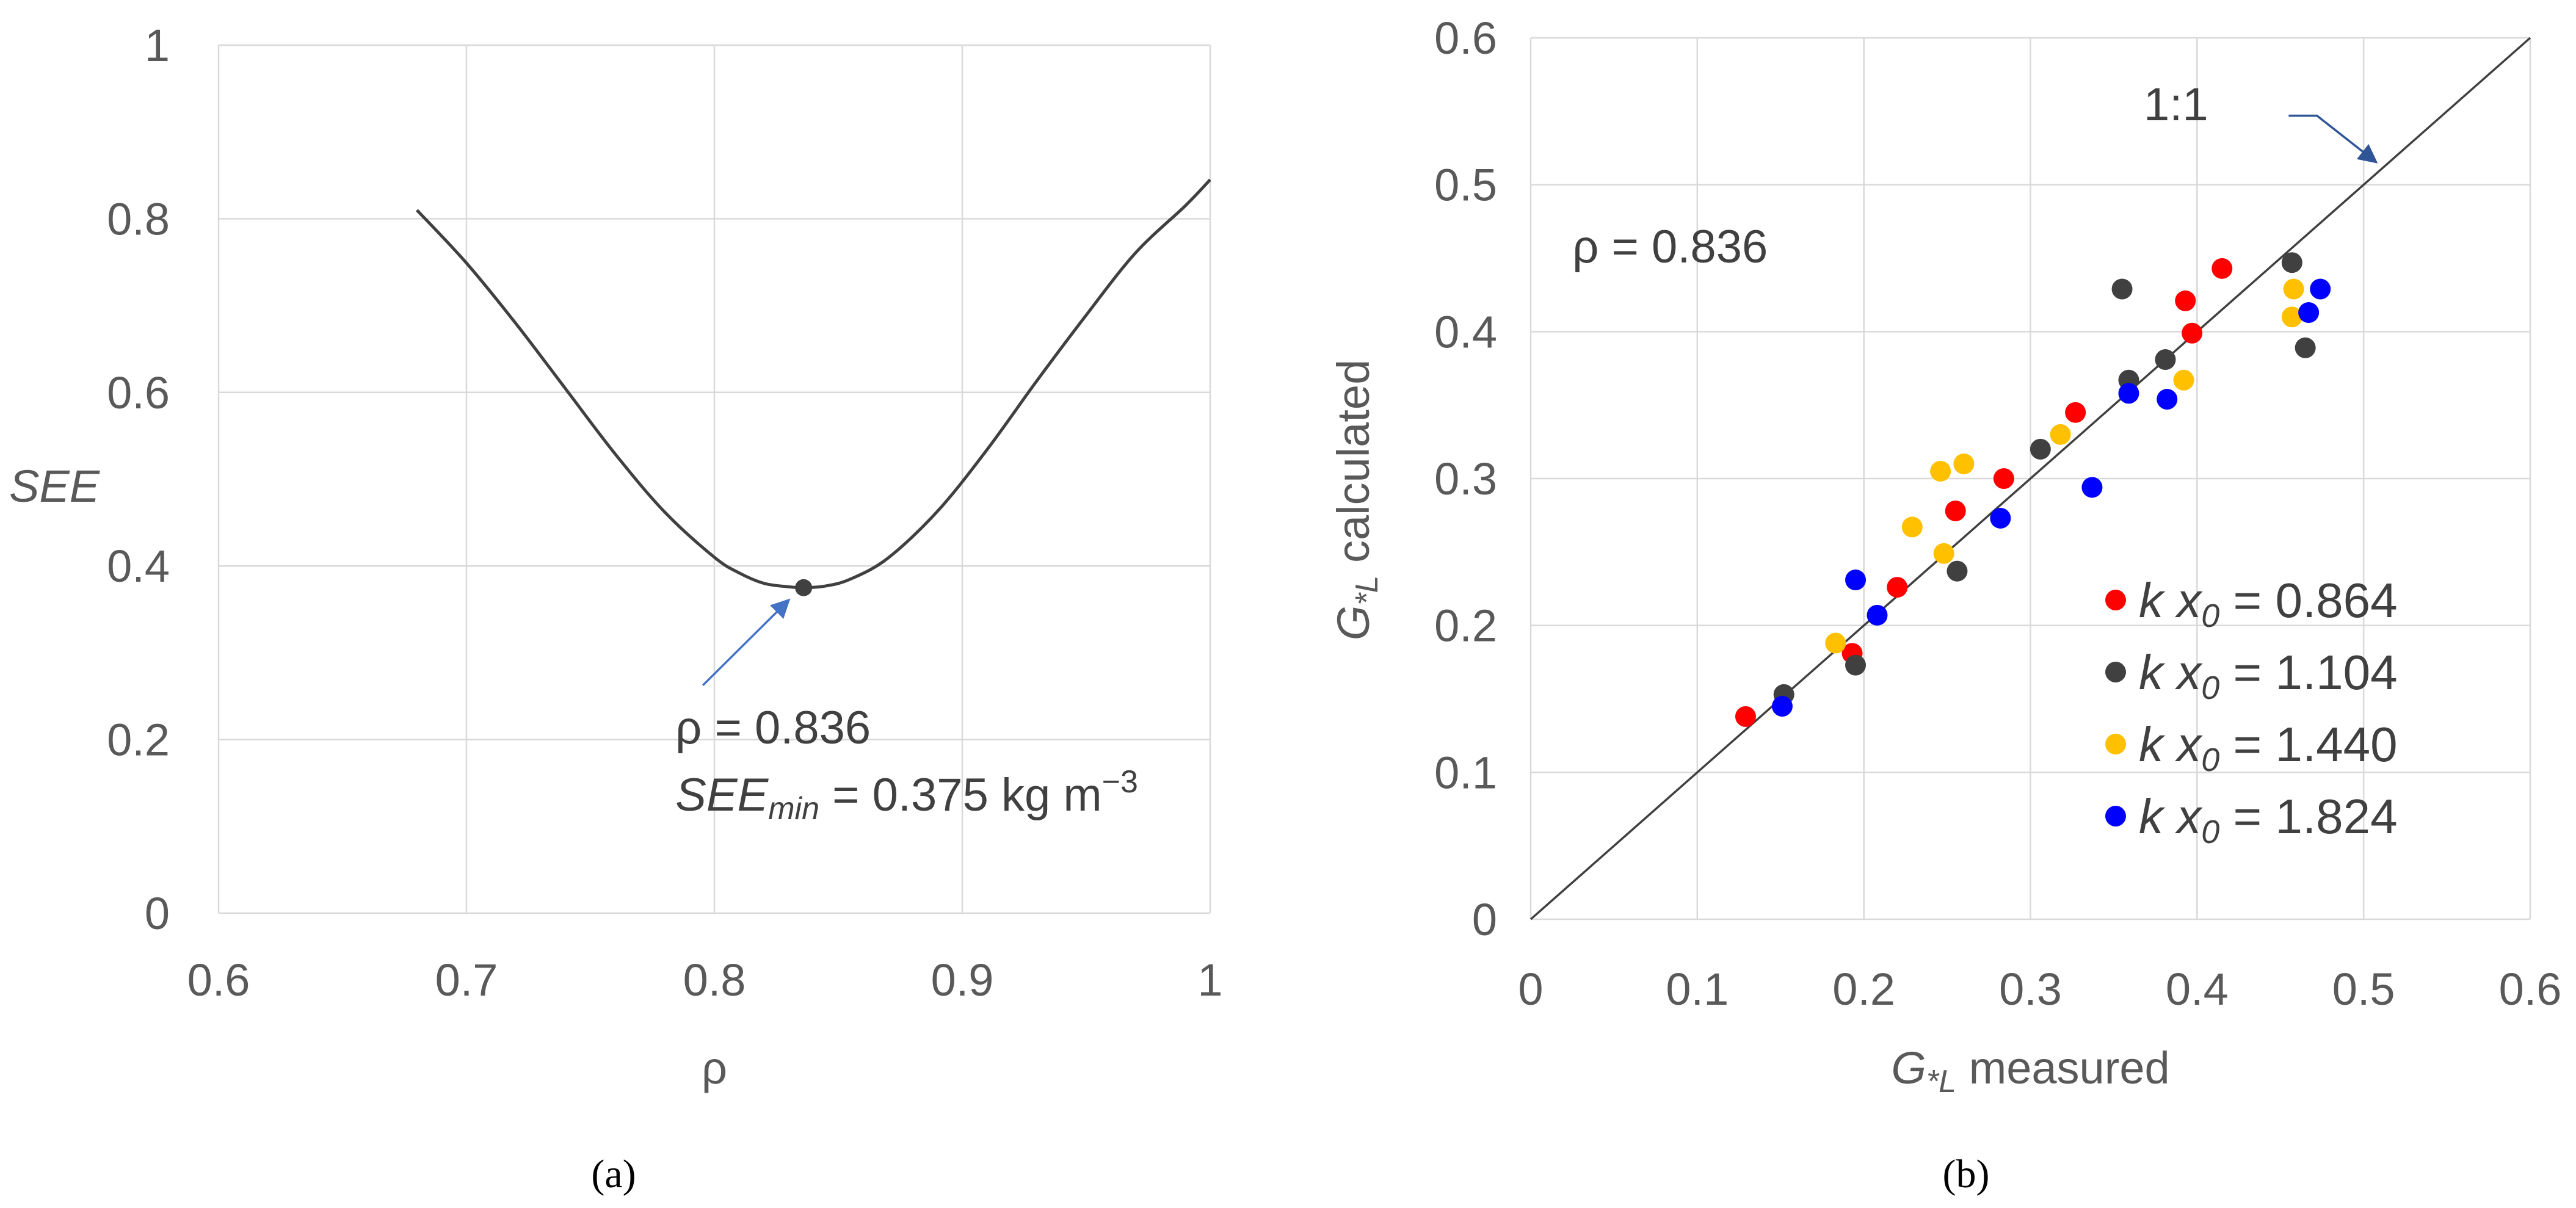  I want to click on legend-value: = 1.440, so click(2308, 744).